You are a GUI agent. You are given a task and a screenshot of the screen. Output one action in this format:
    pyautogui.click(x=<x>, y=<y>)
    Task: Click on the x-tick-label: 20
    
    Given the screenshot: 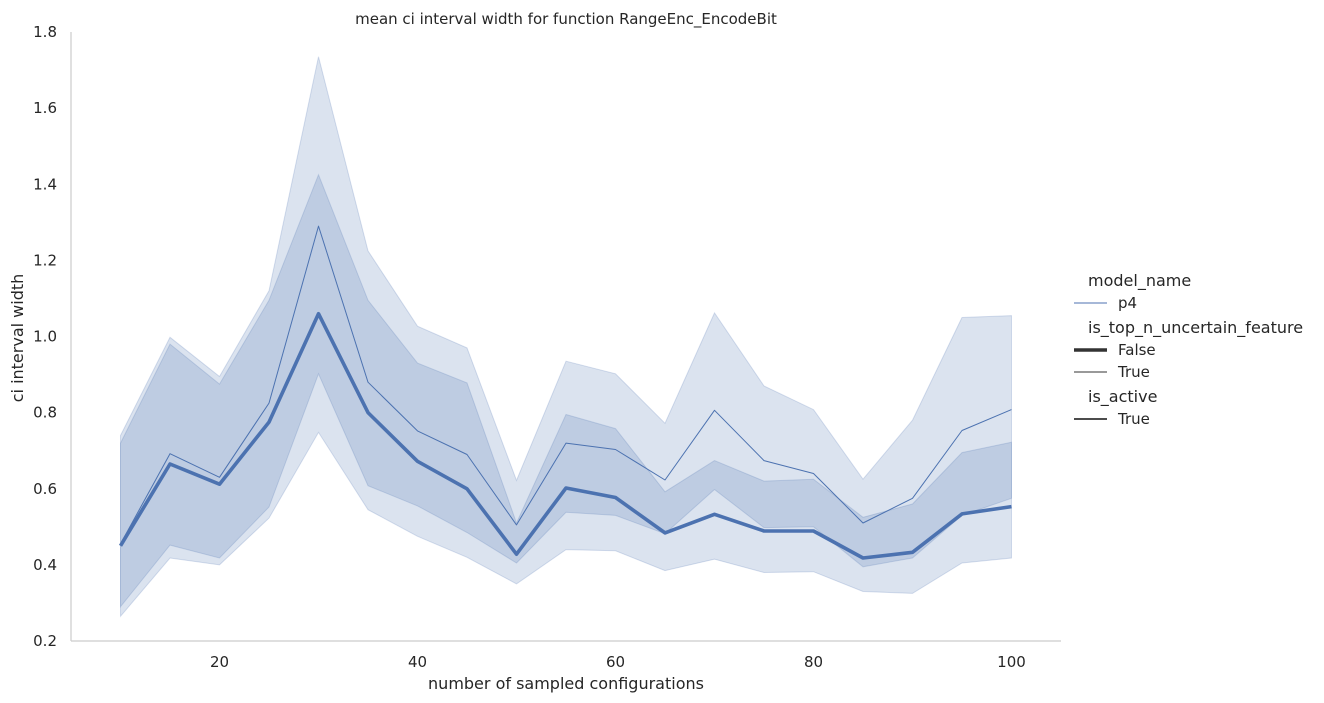 What is the action you would take?
    pyautogui.click(x=219, y=662)
    